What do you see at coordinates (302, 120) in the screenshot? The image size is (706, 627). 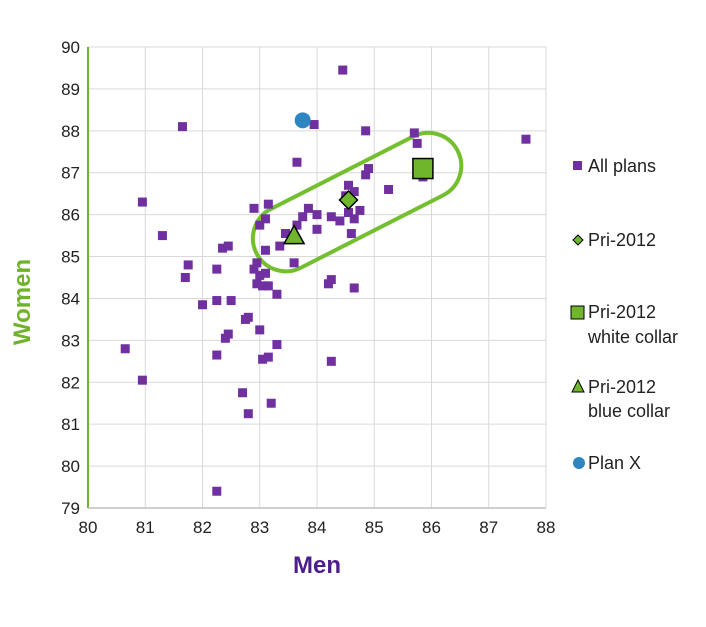 I see `plan-x-point` at bounding box center [302, 120].